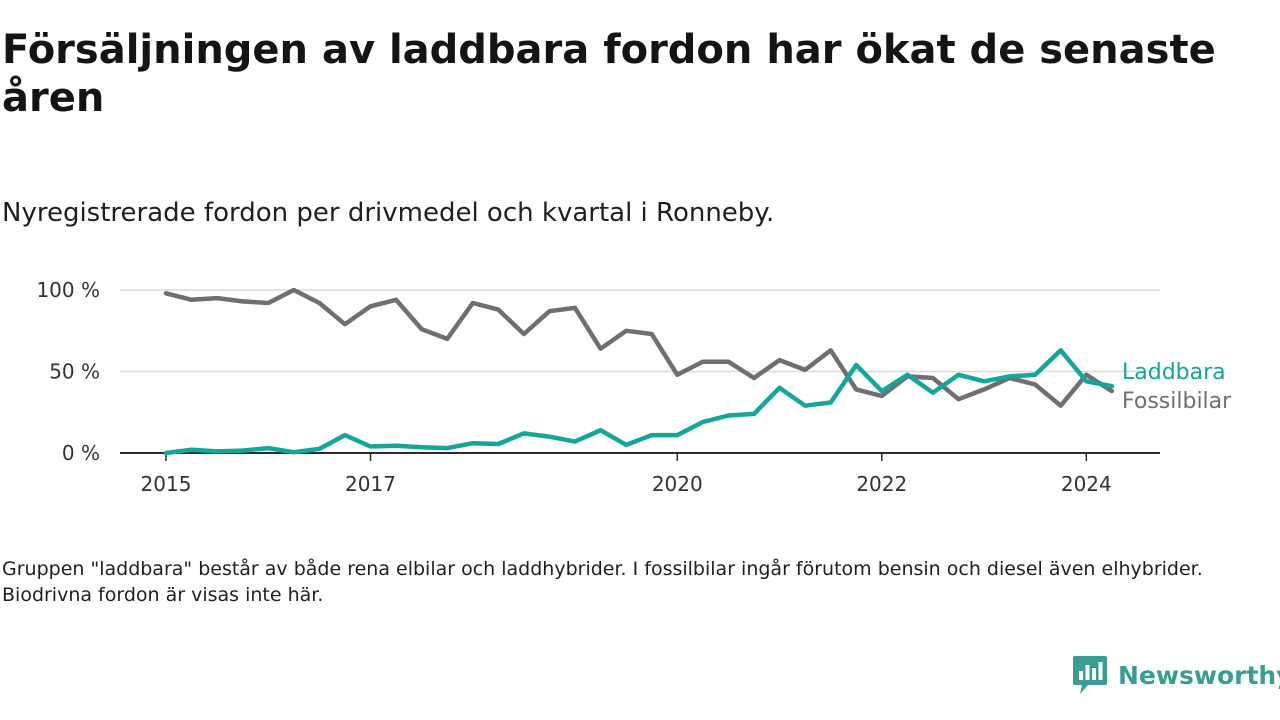 The width and height of the screenshot is (1280, 720). What do you see at coordinates (81, 453) in the screenshot?
I see `y-tick-label: 0 %` at bounding box center [81, 453].